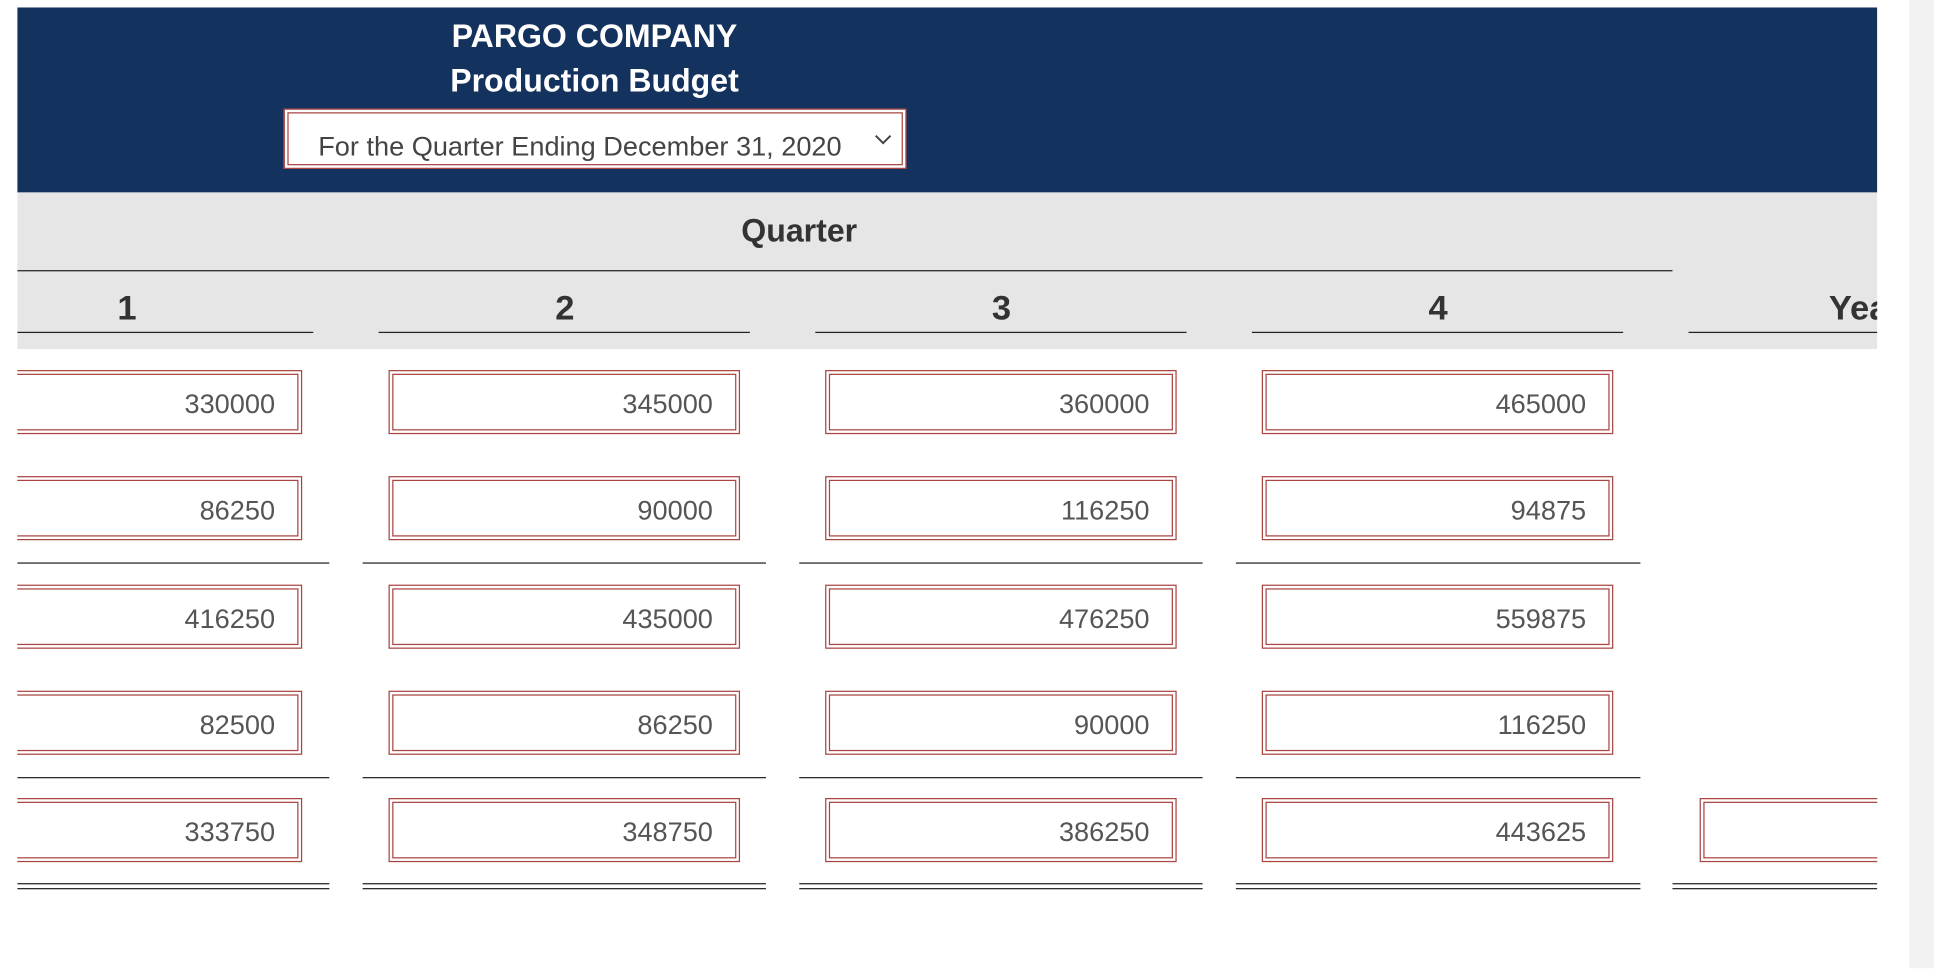 The image size is (1934, 970). I want to click on input-cell, so click(1788, 830).